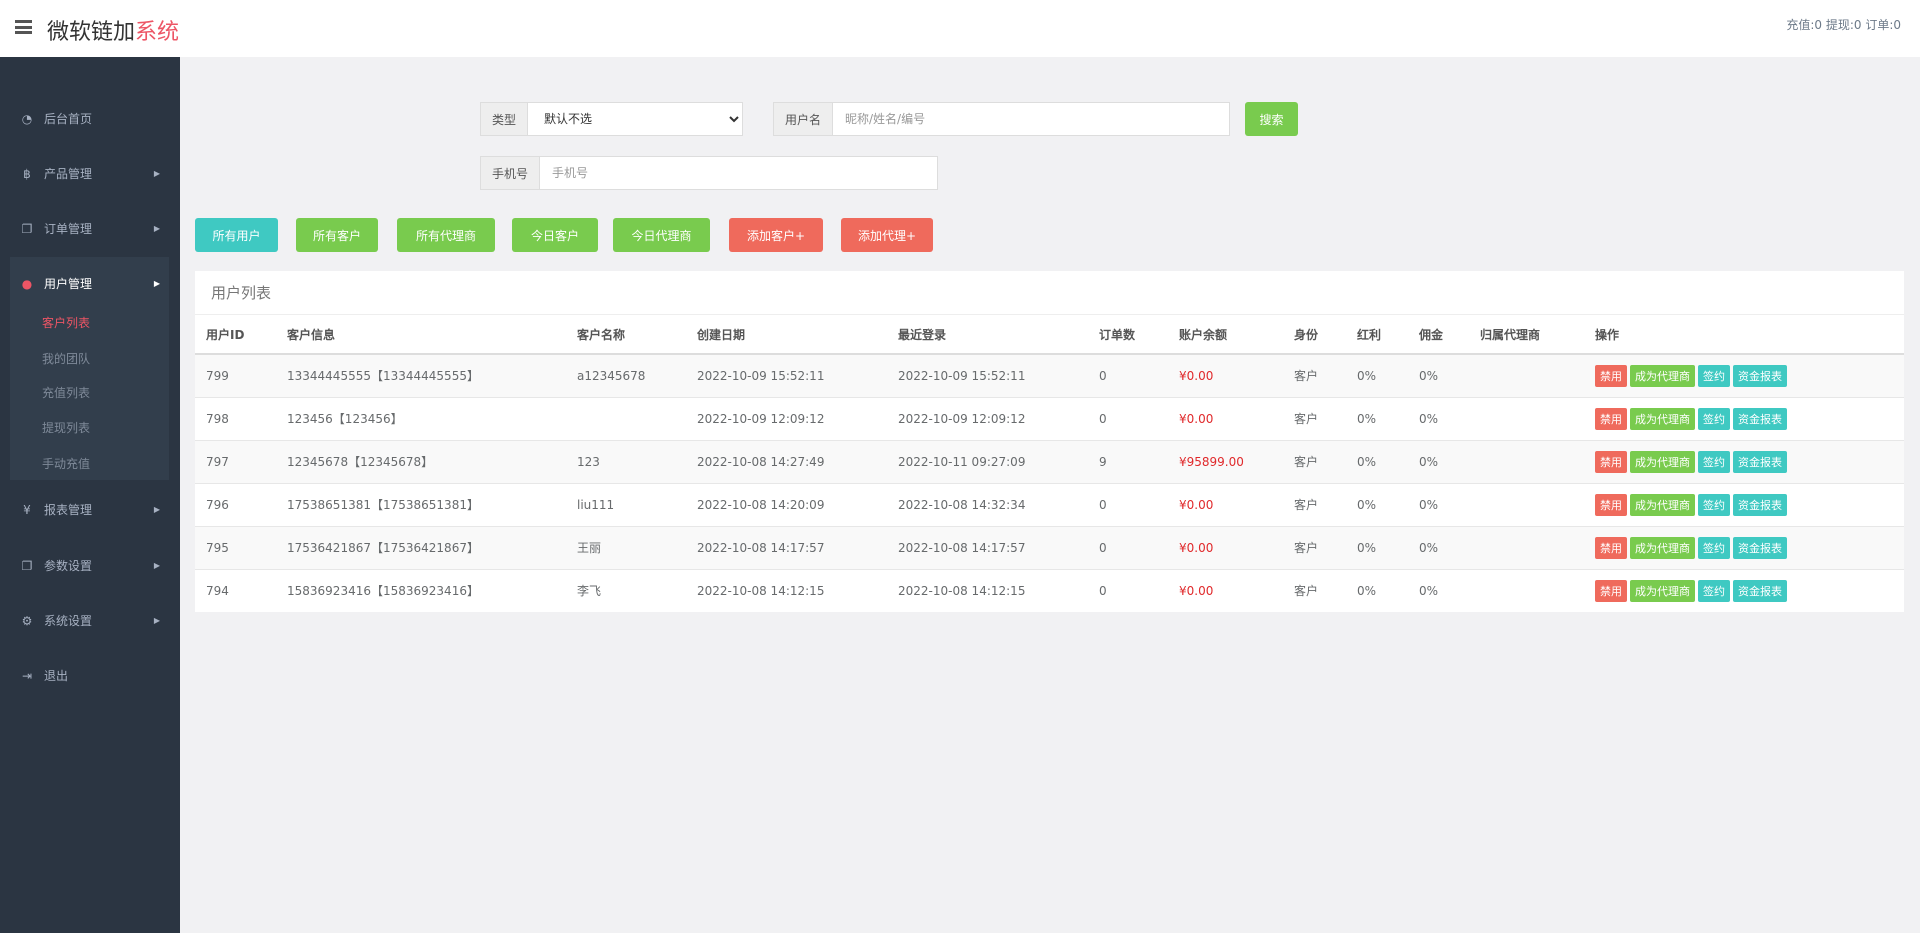 Image resolution: width=1920 pixels, height=933 pixels. Describe the element at coordinates (235, 418) in the screenshot. I see `table-cell: 798` at that location.